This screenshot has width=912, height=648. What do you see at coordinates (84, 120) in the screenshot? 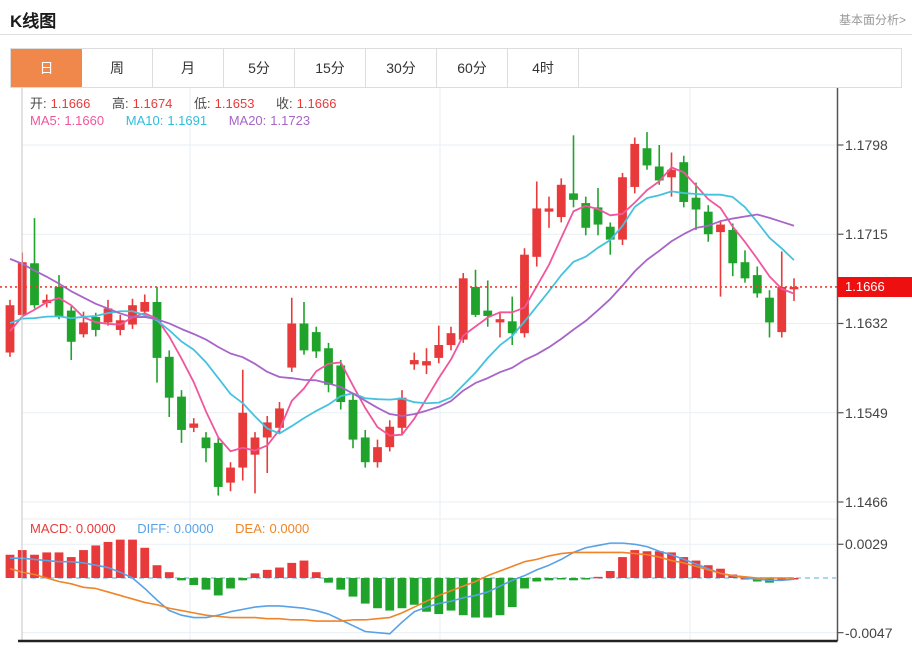
I see `ma5-value: 1.1660` at bounding box center [84, 120].